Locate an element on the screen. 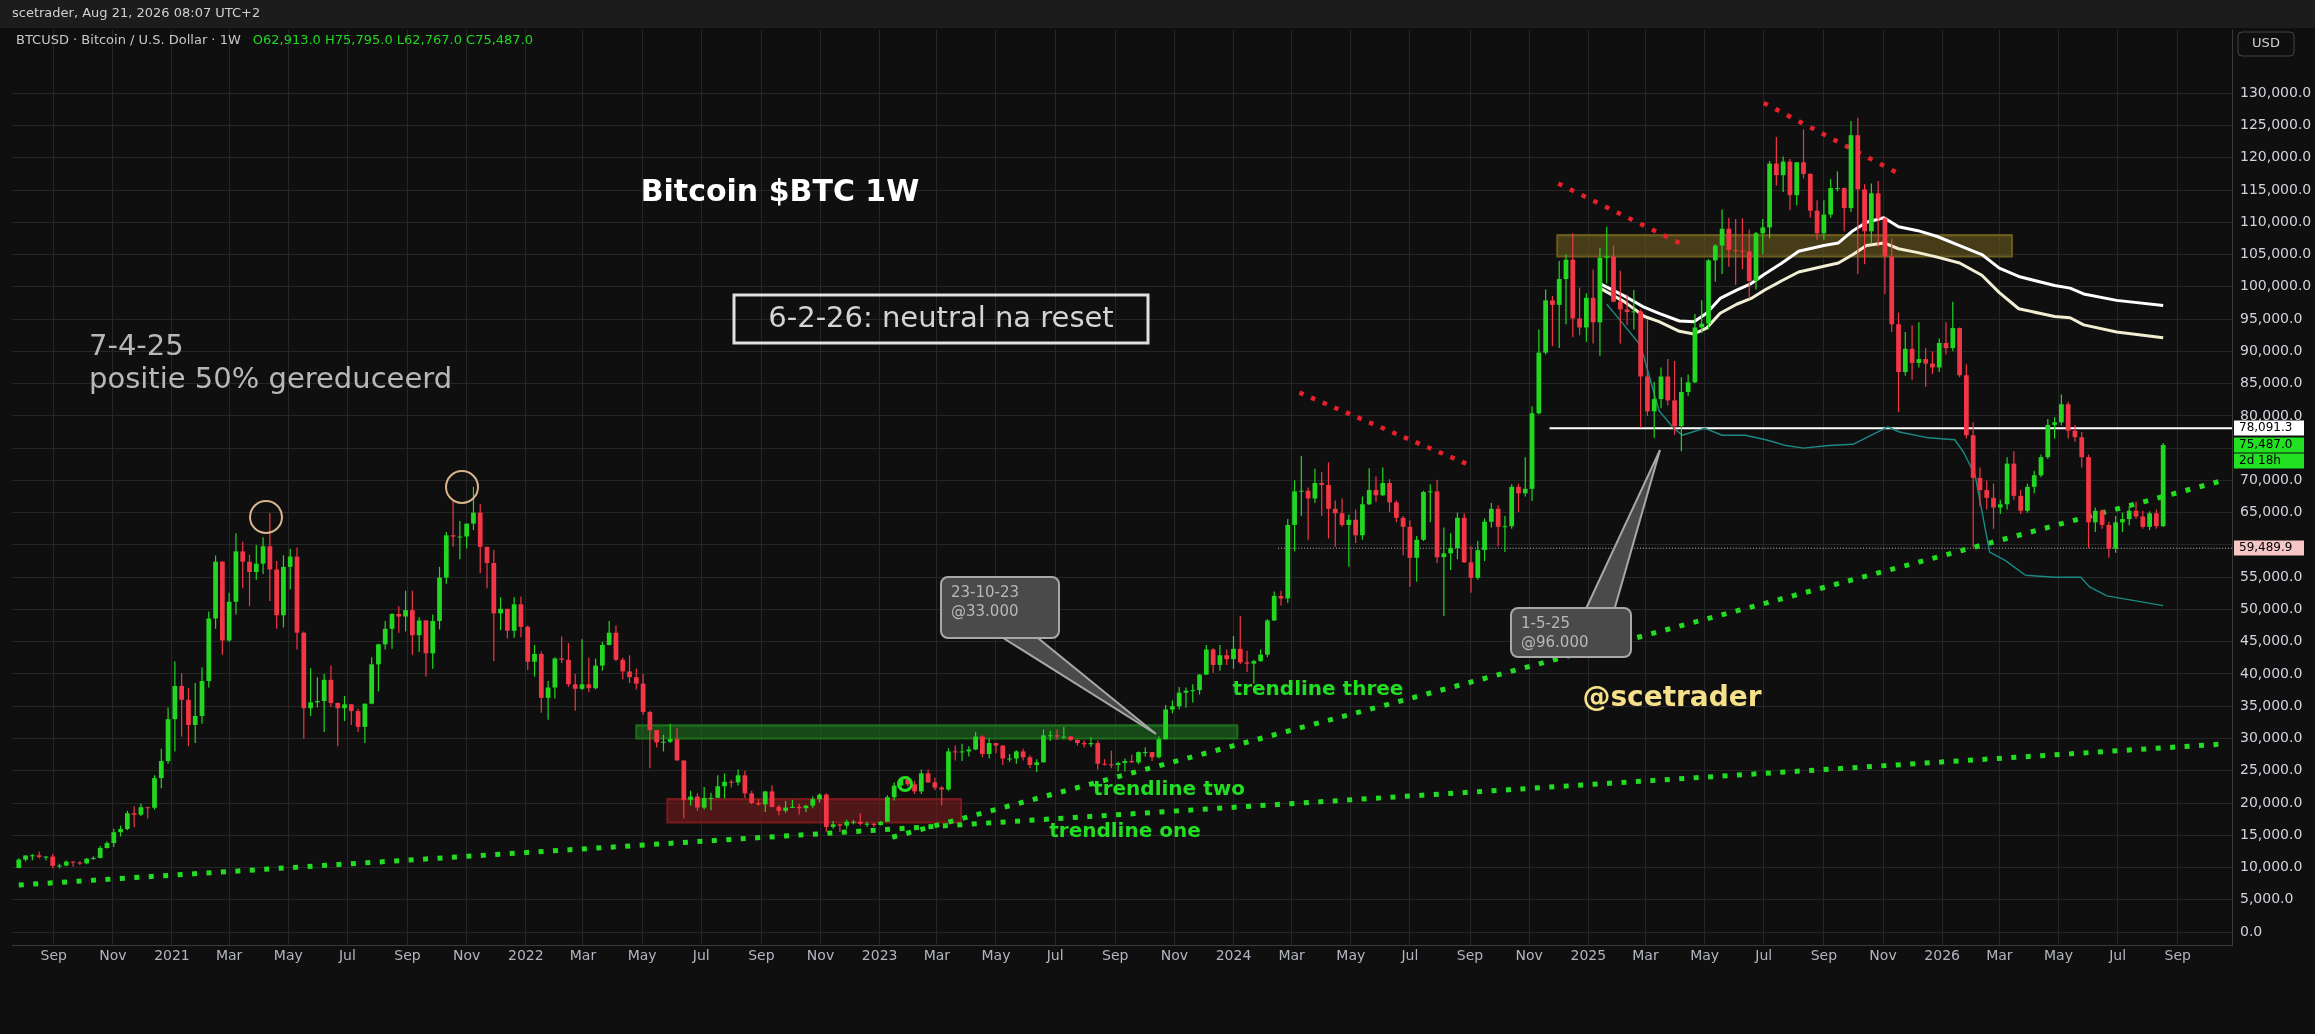 This screenshot has width=2315, height=1034. text: scetrader, Aug 21, 2026 08:07 UTC+2 is located at coordinates (136, 13).